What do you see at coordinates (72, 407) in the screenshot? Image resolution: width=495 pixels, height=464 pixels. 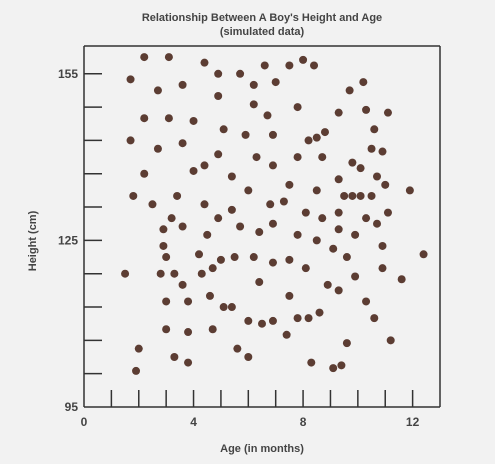 I see `y-tick-label: 95` at bounding box center [72, 407].